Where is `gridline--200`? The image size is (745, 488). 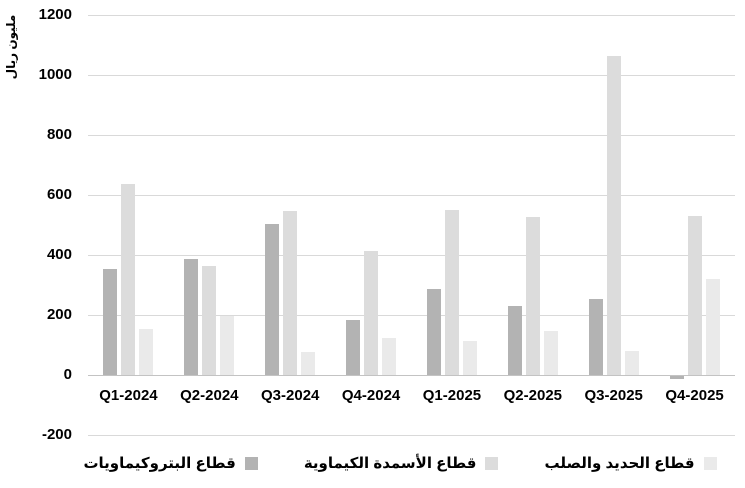
gridline--200 is located at coordinates (411, 435).